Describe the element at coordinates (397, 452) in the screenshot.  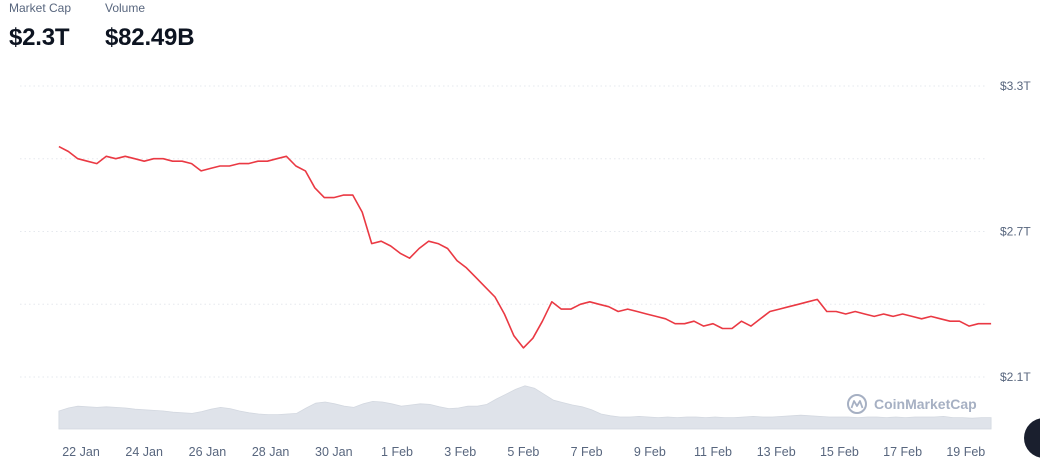
I see `x-tick-label: 1 Feb` at that location.